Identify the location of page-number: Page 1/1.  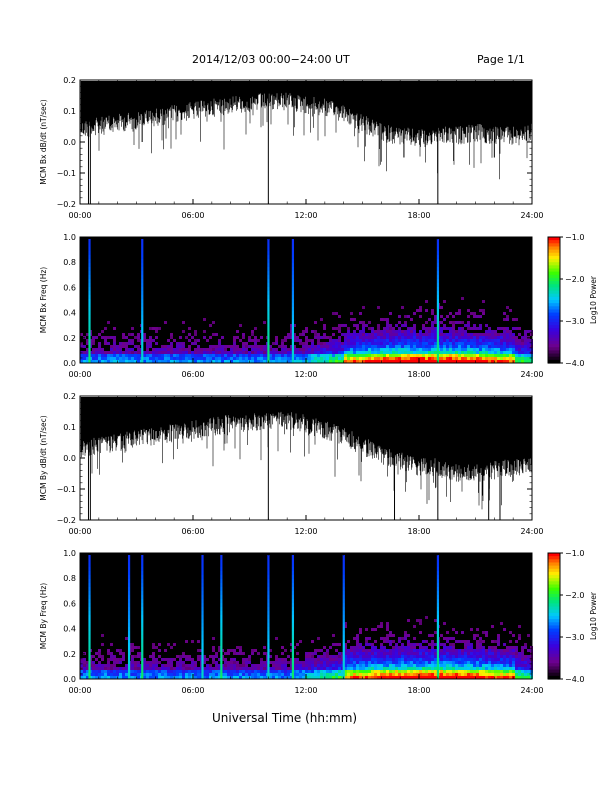
(501, 59).